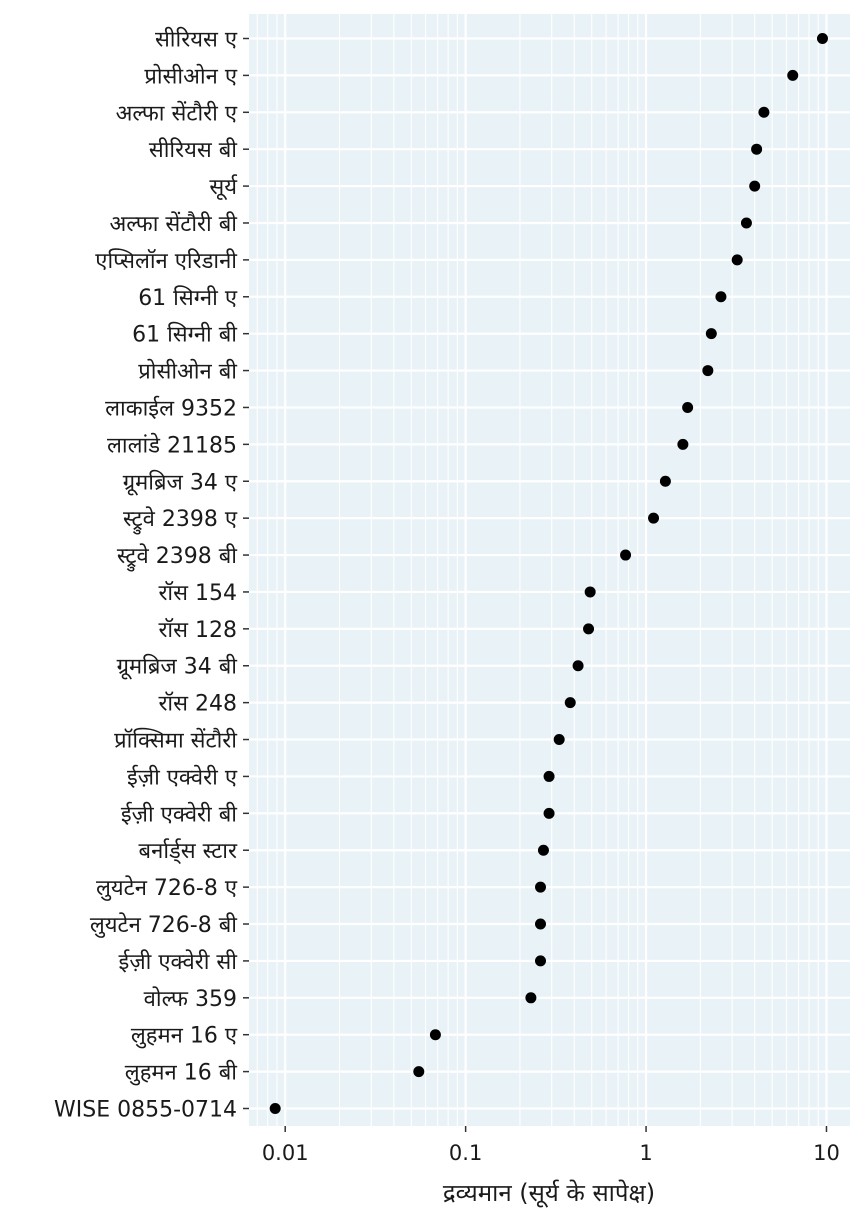  What do you see at coordinates (188, 851) in the screenshot?
I see `y-tick-label: बर्नार्ड्स स्टार` at bounding box center [188, 851].